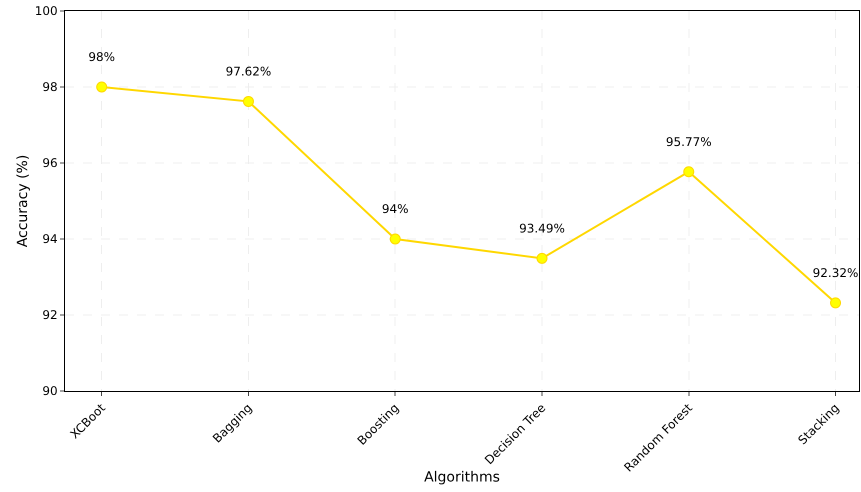 This screenshot has width=861, height=492. What do you see at coordinates (249, 71) in the screenshot?
I see `data-label: 97.62%` at bounding box center [249, 71].